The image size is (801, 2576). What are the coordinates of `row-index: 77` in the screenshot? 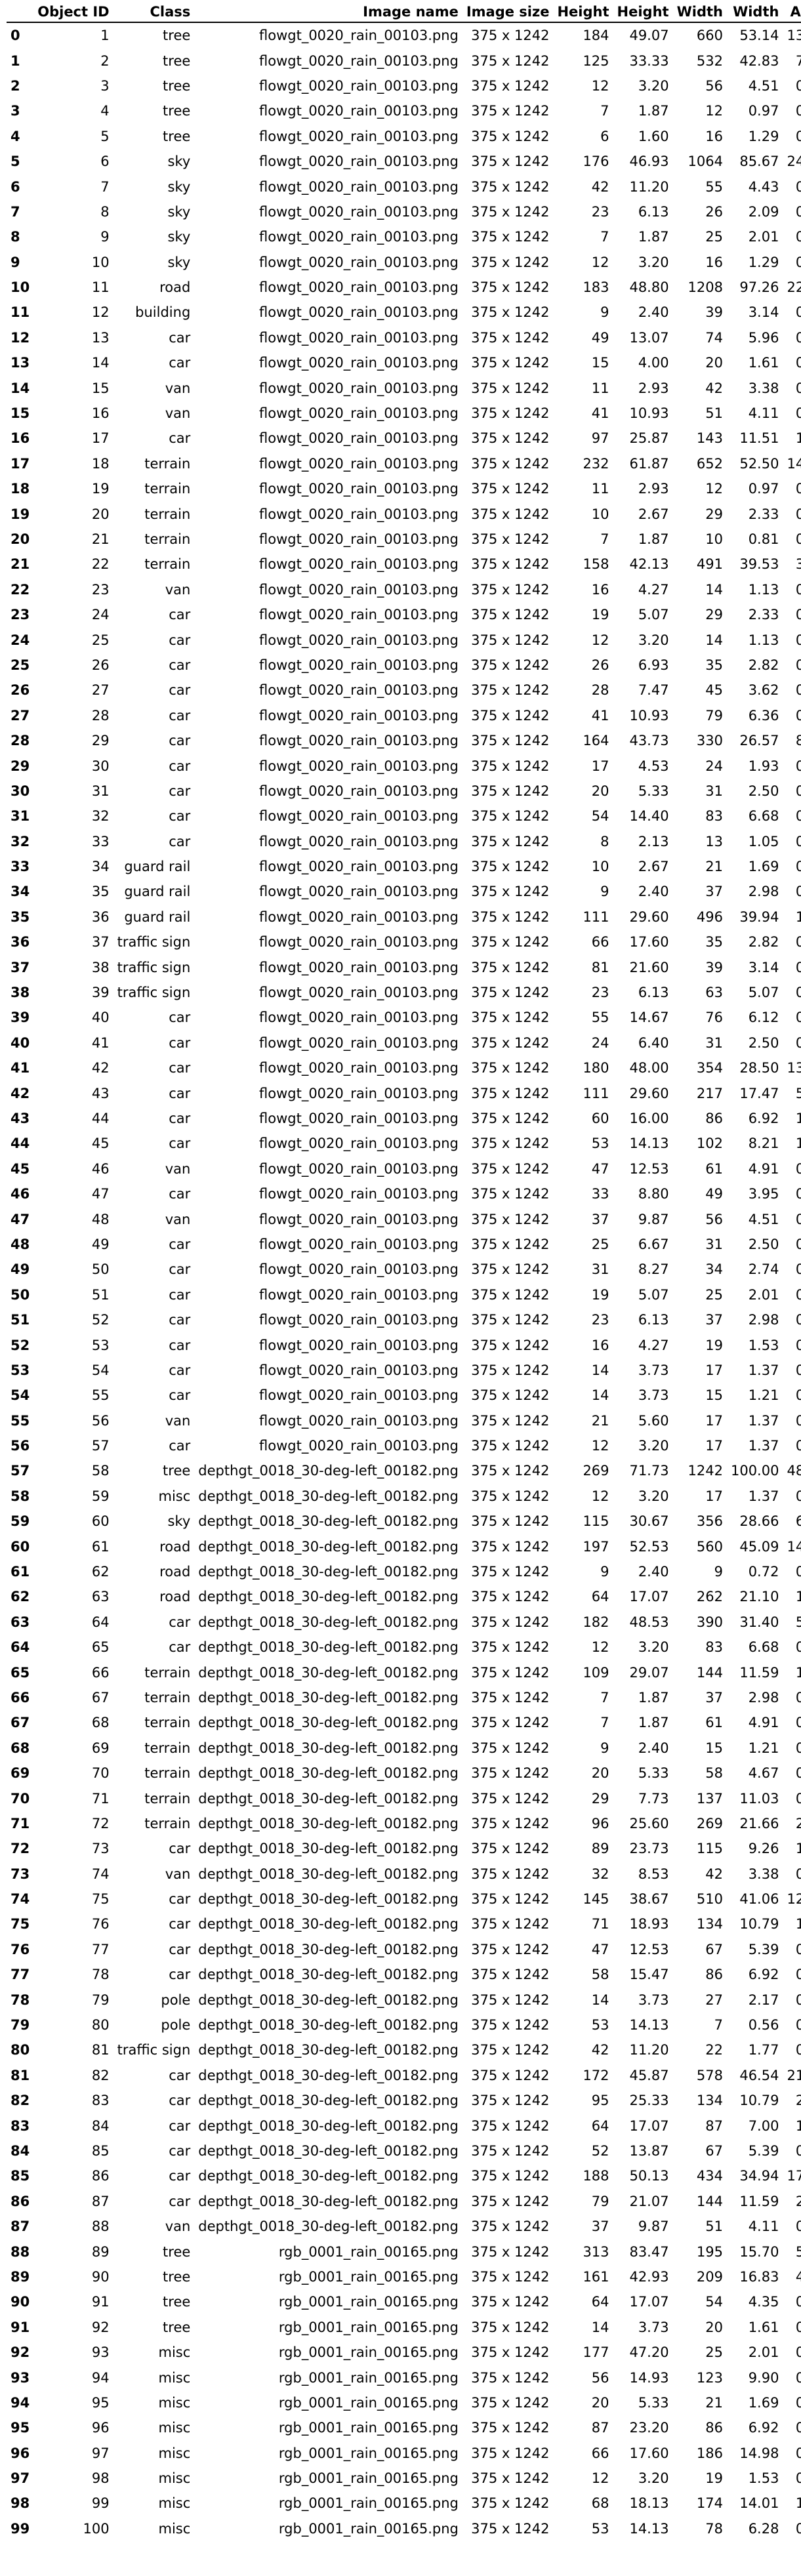 It's located at (20, 1975).